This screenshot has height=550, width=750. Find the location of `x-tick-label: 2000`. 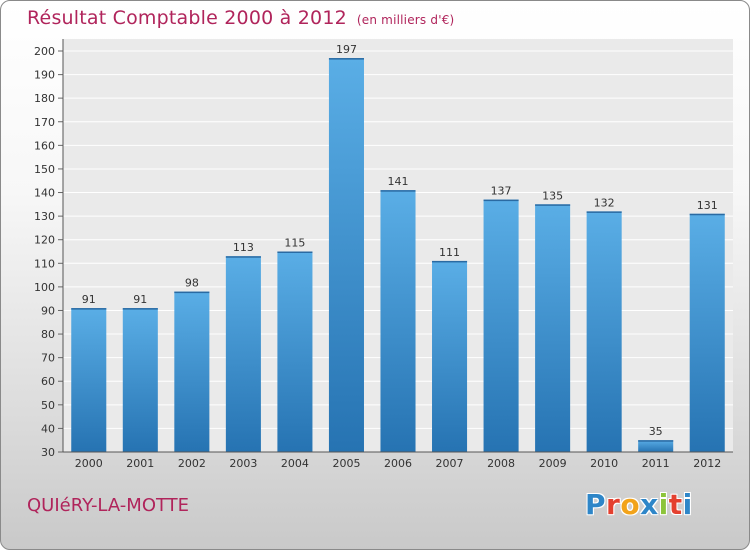

x-tick-label: 2000 is located at coordinates (89, 463).